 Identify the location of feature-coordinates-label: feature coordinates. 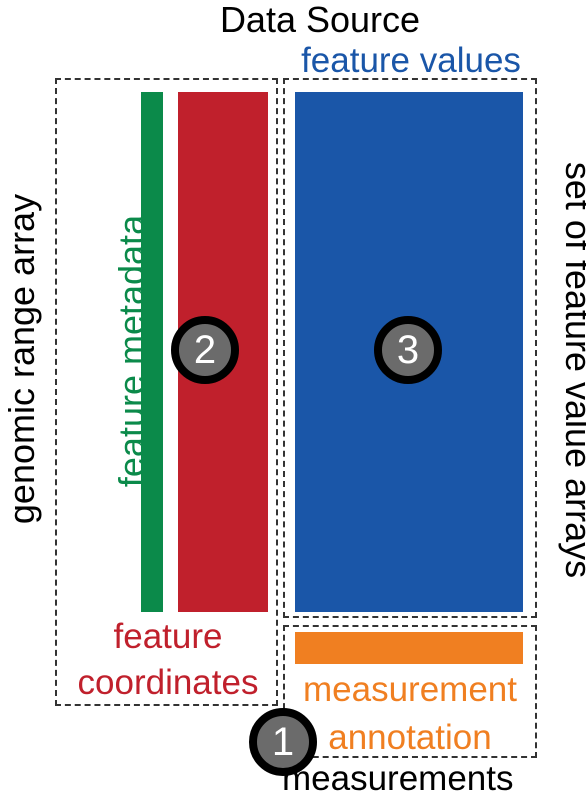
(168, 660).